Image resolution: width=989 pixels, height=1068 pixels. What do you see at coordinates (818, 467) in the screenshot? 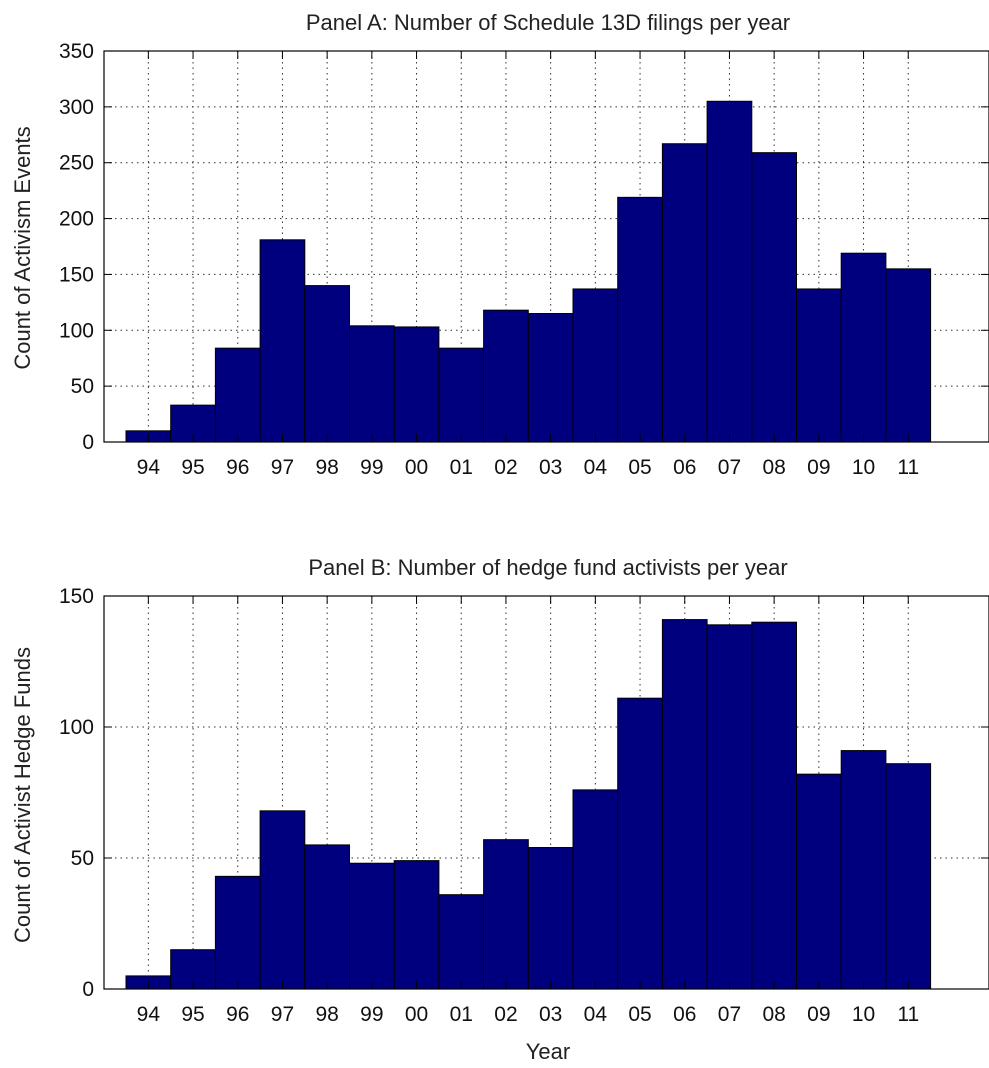
I see `panel-a-x-tick-label: 09` at bounding box center [818, 467].